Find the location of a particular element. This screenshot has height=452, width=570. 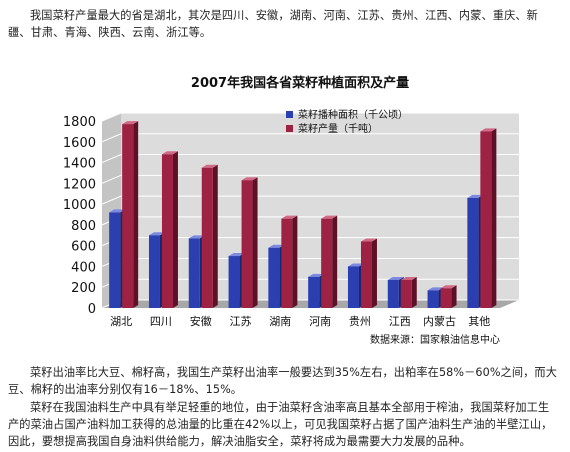

x-category-label: 湖北 is located at coordinates (121, 321).